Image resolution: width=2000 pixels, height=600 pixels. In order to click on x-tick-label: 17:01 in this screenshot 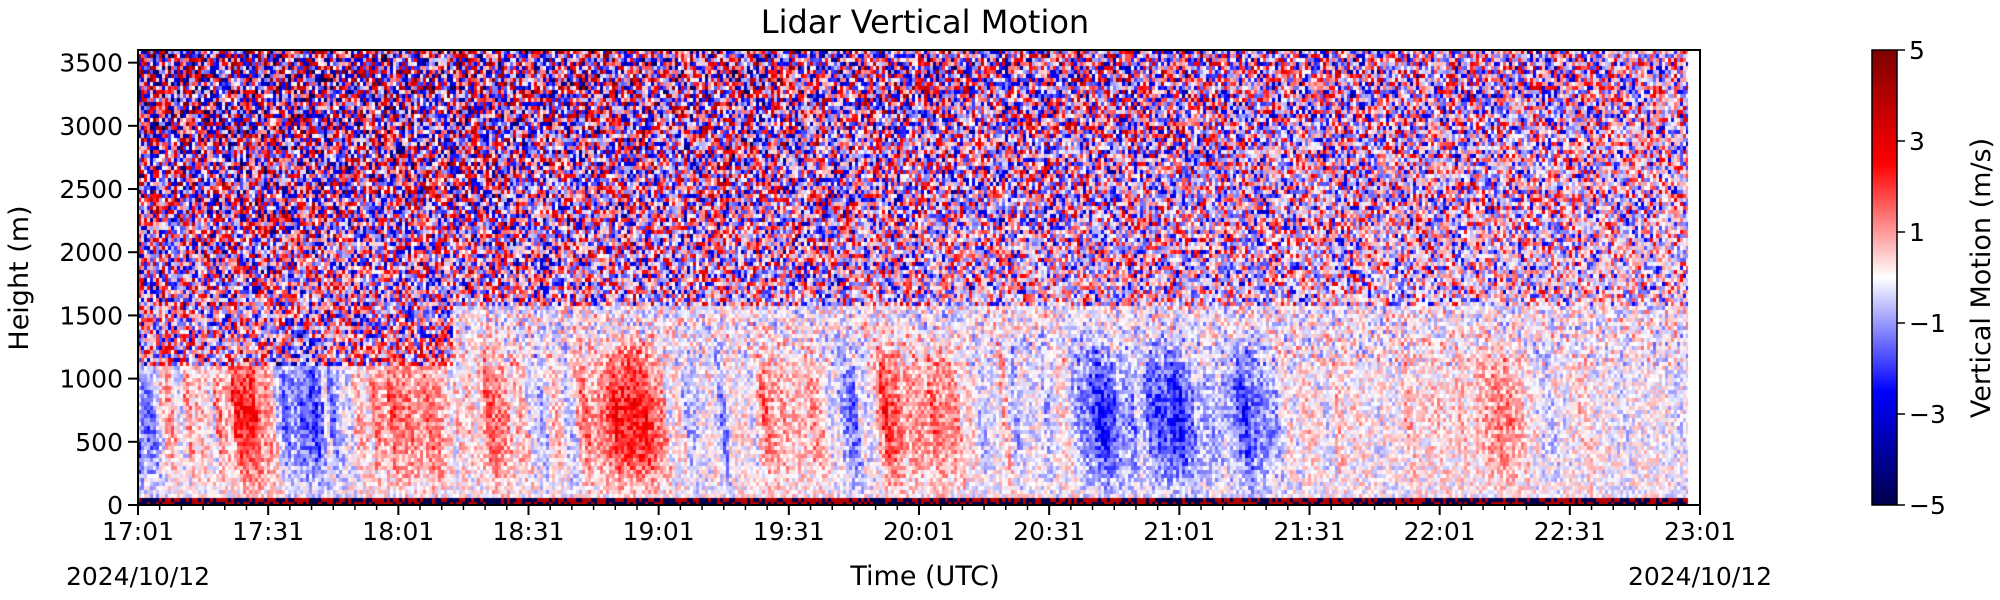, I will do `click(138, 531)`.